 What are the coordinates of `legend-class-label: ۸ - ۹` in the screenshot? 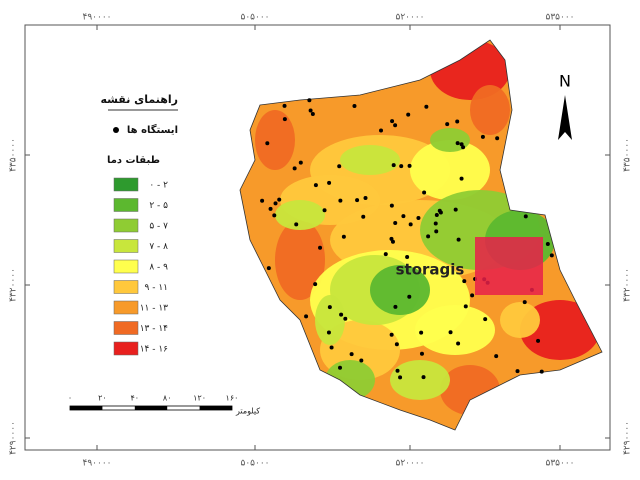 It's located at (158, 268).